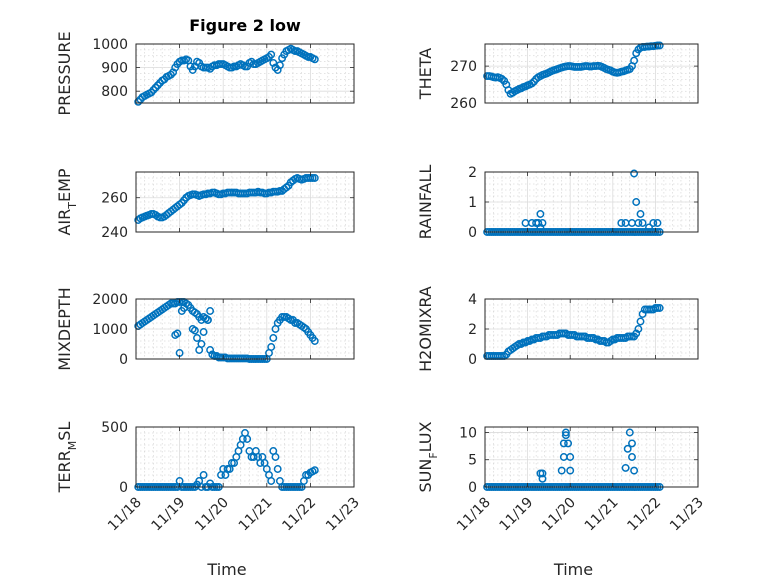 This screenshot has width=778, height=583. I want to click on y-axis-label: MIXDEPTH, so click(64, 328).